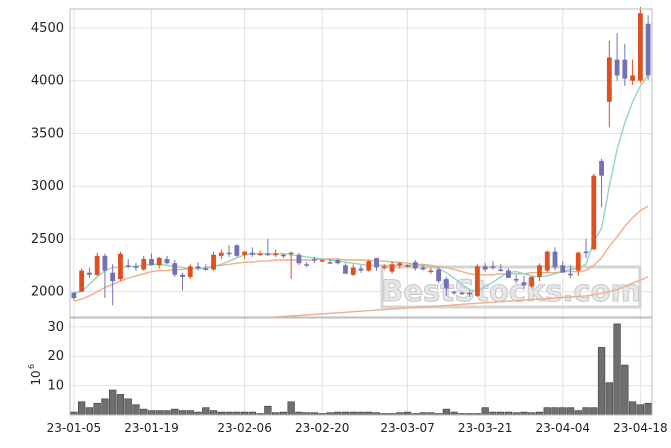  I want to click on volume-axis-label: 10 6, so click(35, 375).